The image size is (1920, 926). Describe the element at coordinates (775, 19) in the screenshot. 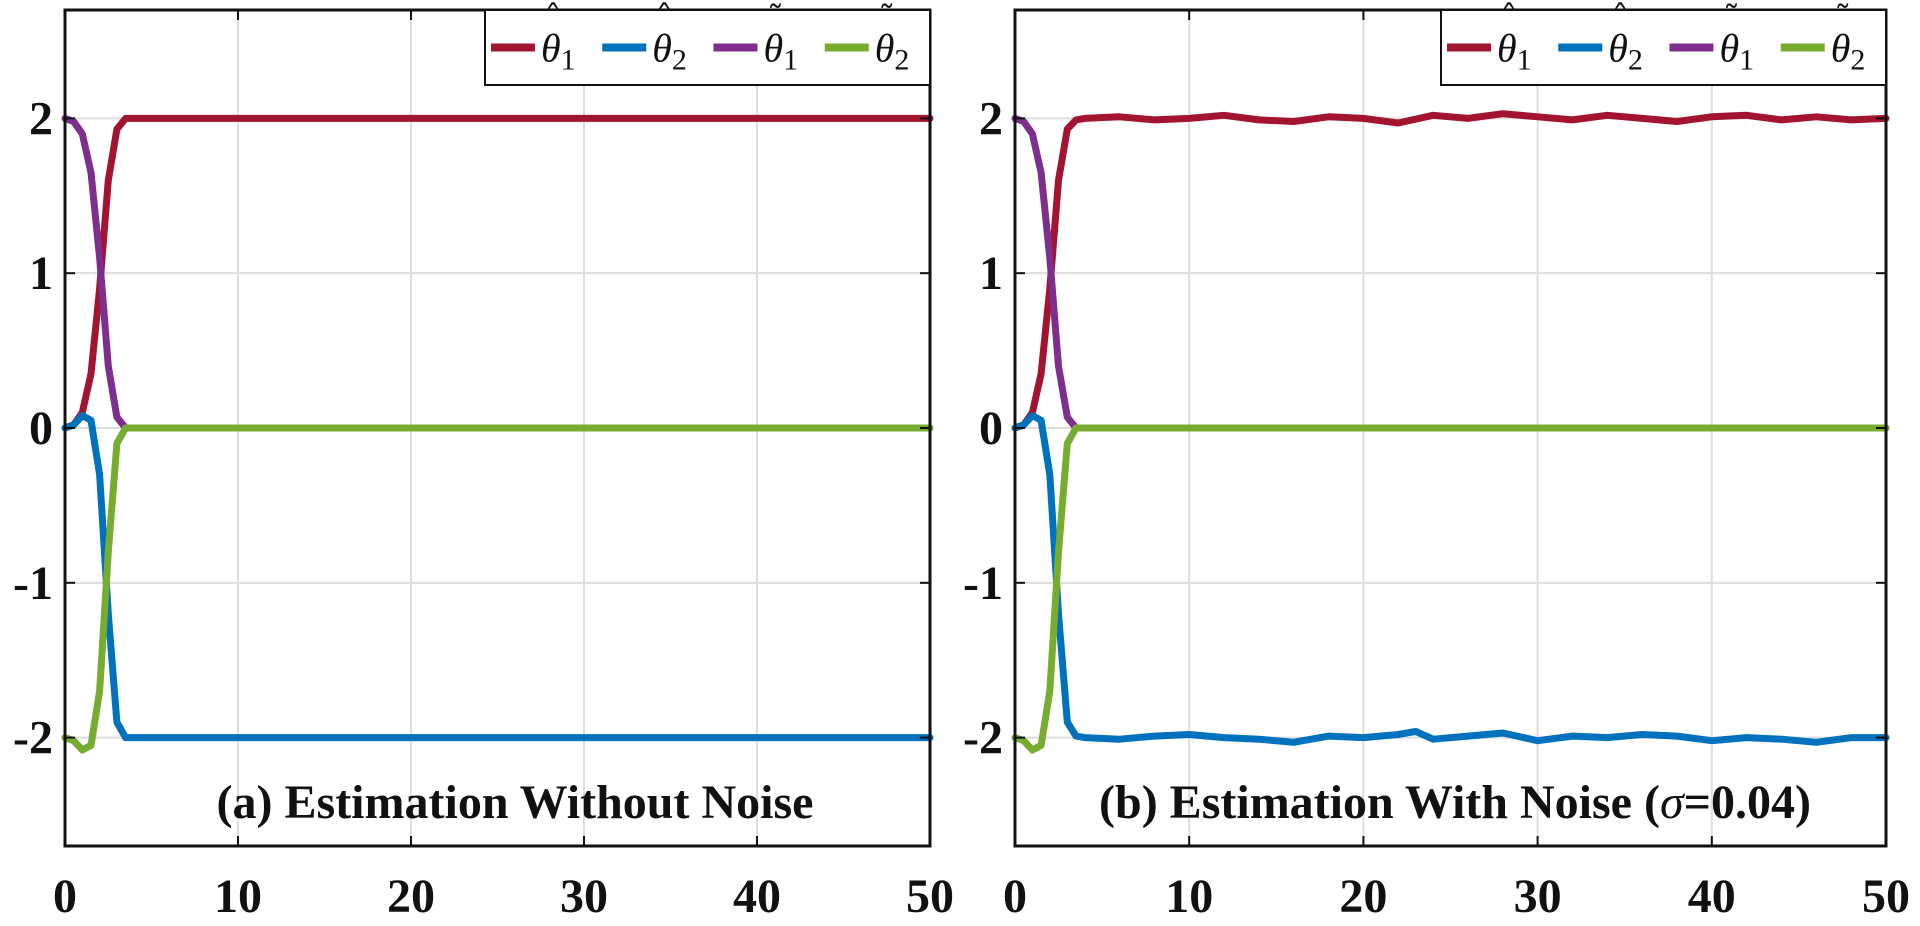

I see `panel-a-legend-tilde-accent-1: ˜` at that location.